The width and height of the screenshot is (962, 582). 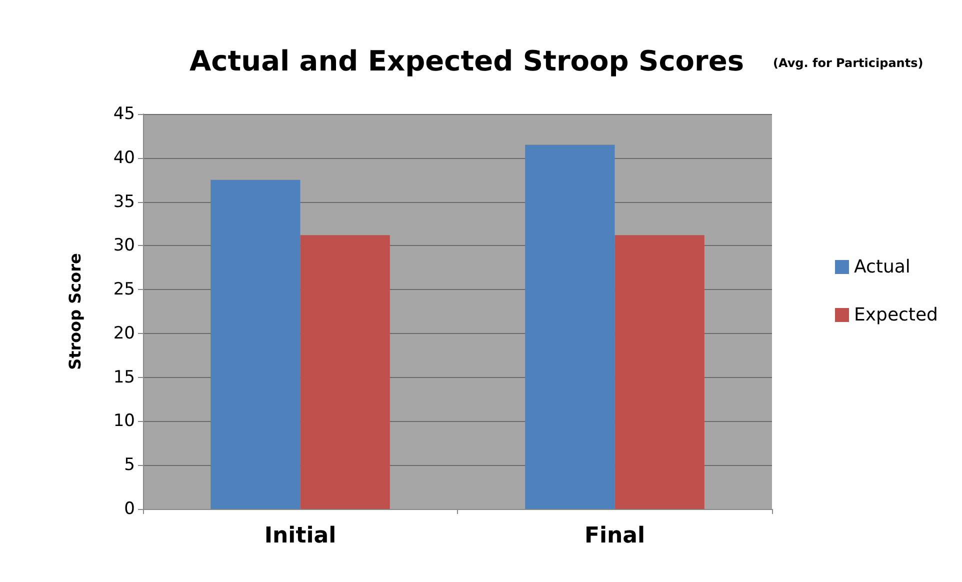 I want to click on y-tick-label: 45, so click(x=124, y=114).